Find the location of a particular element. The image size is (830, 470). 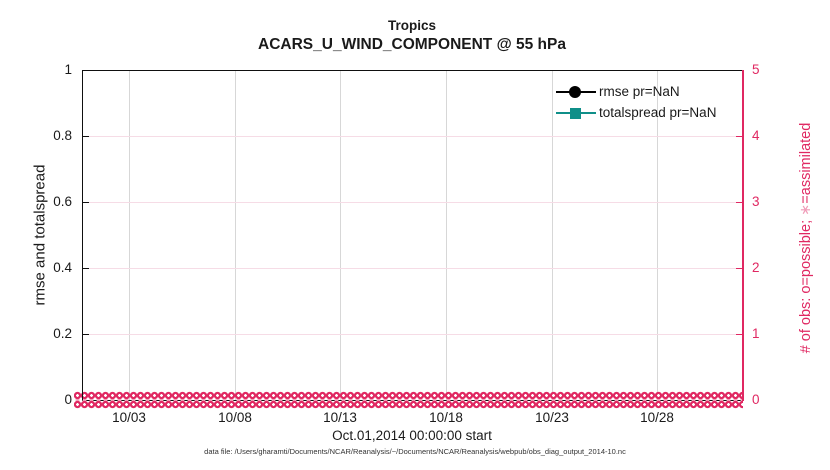

plot-title: Tropics is located at coordinates (411, 25).